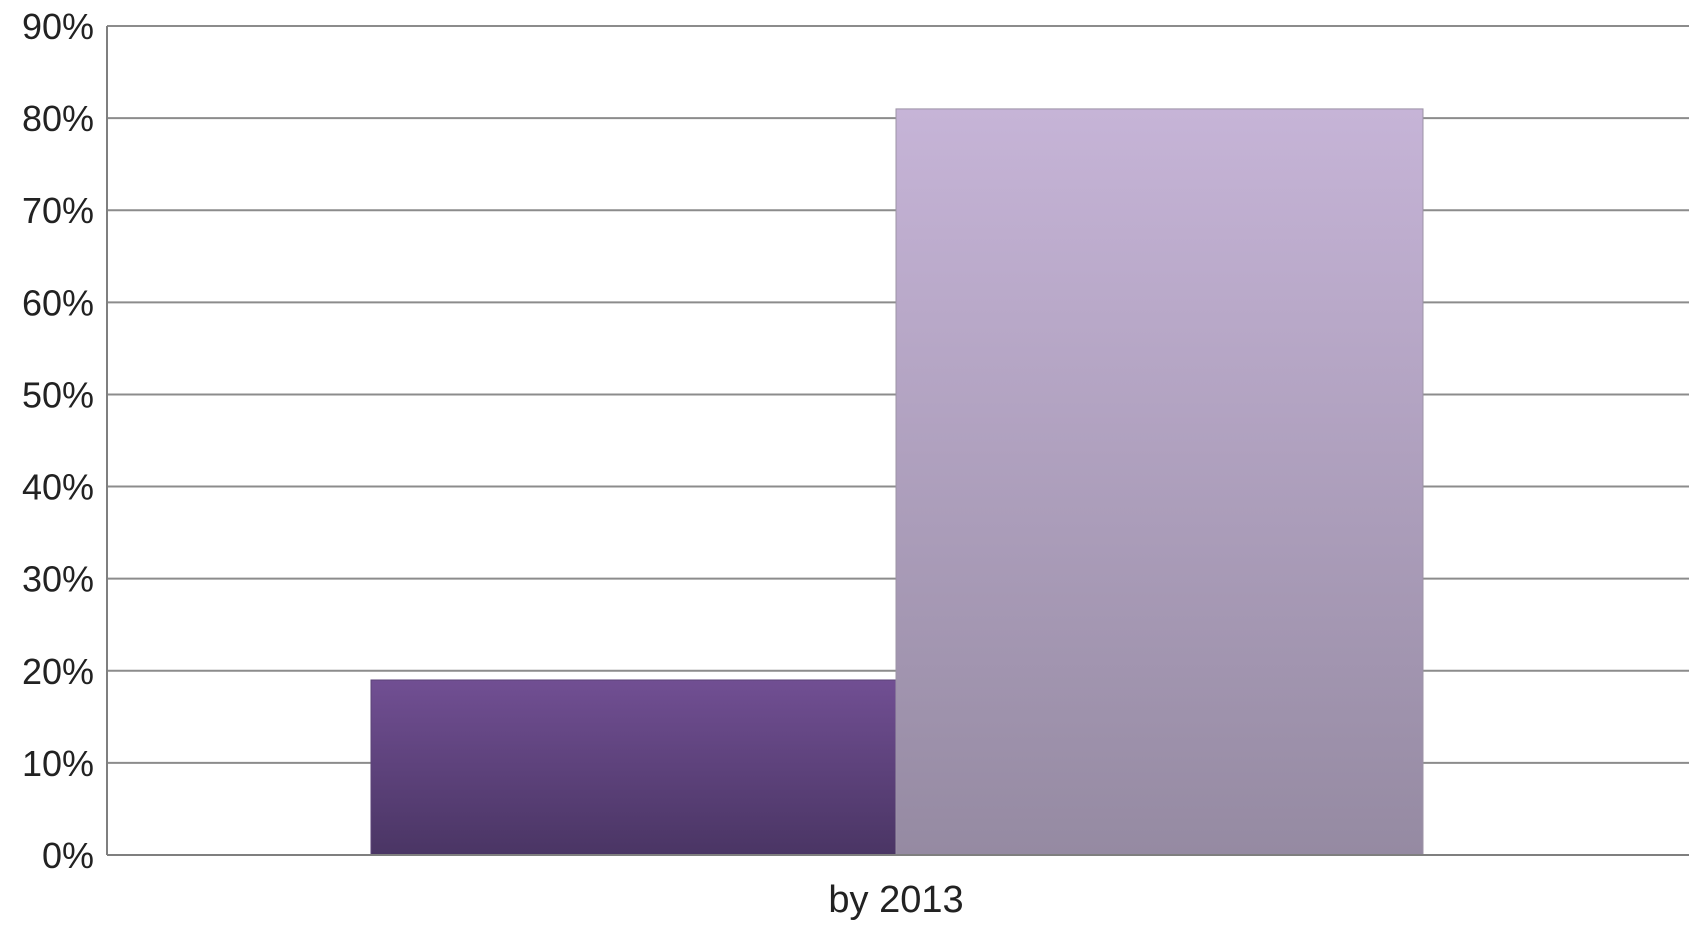  What do you see at coordinates (58, 118) in the screenshot?
I see `y-tick-label: 80%` at bounding box center [58, 118].